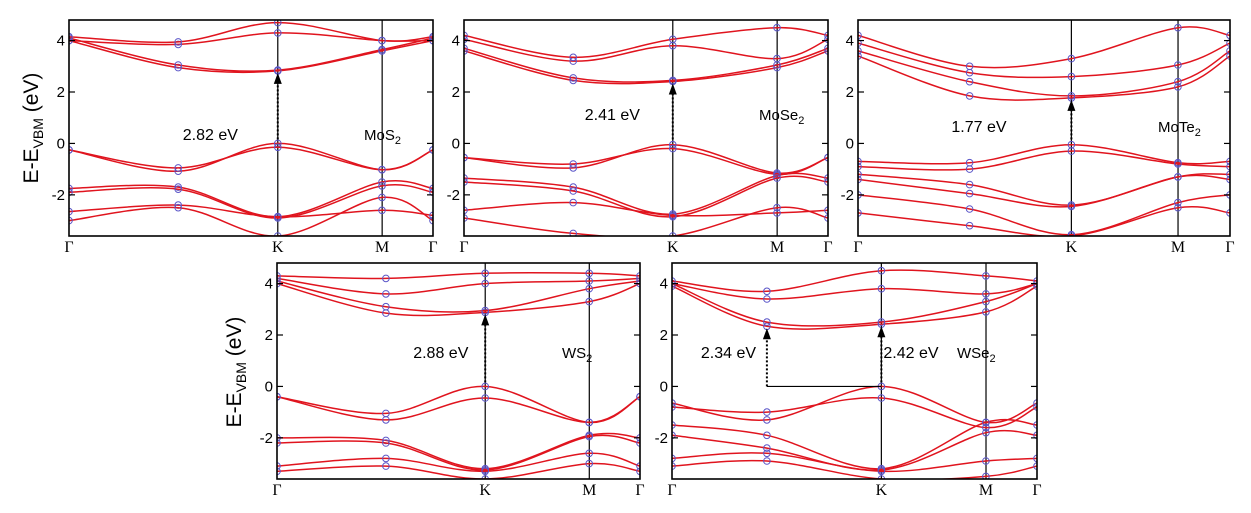 The image size is (1251, 513). What do you see at coordinates (993, 359) in the screenshot?
I see `material-label-subscript: 2` at bounding box center [993, 359].